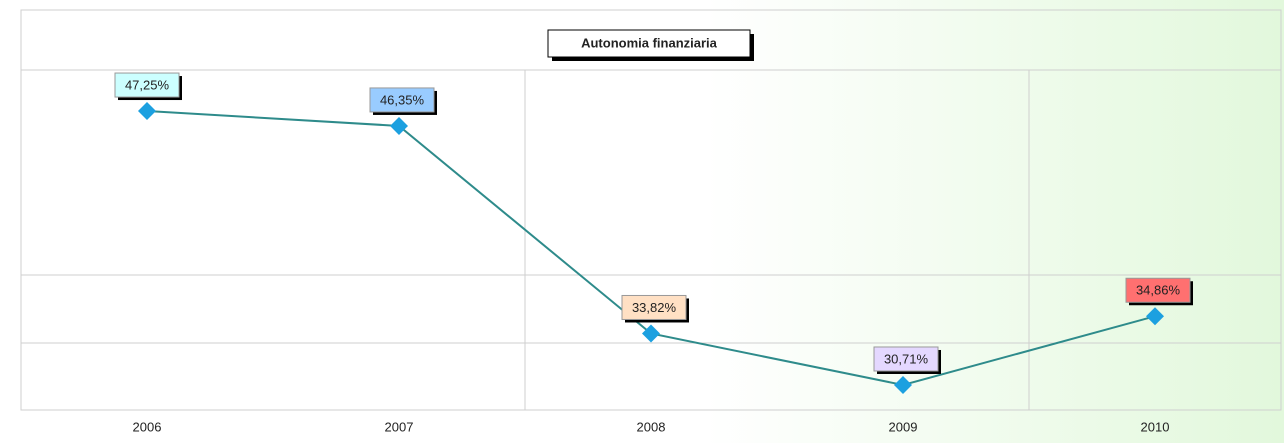 The image size is (1284, 443). Describe the element at coordinates (399, 426) in the screenshot. I see `x-tick-label: 2007` at that location.